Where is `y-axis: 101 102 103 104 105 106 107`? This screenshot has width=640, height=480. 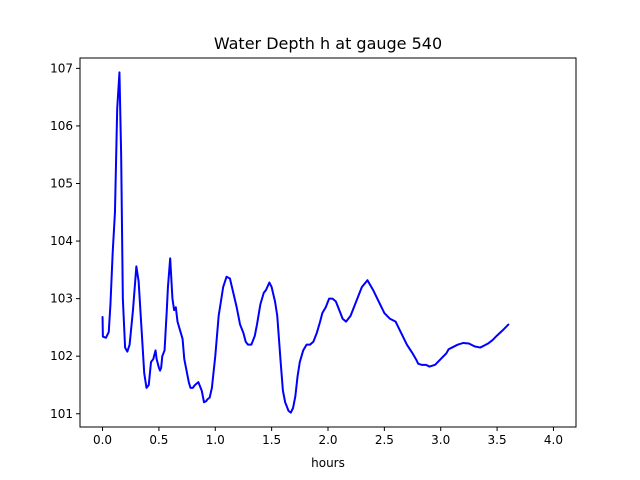
y-axis: 101 102 103 104 105 106 107 is located at coordinates (65, 241).